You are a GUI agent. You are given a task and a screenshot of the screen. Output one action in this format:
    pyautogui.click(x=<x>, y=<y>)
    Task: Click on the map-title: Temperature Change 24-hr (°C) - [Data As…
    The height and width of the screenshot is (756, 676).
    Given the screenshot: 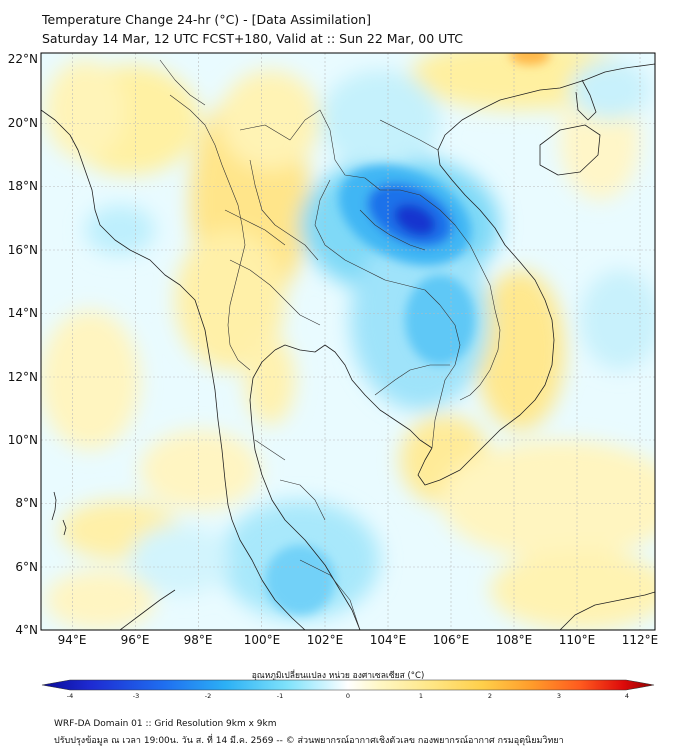 What is the action you would take?
    pyautogui.click(x=206, y=19)
    